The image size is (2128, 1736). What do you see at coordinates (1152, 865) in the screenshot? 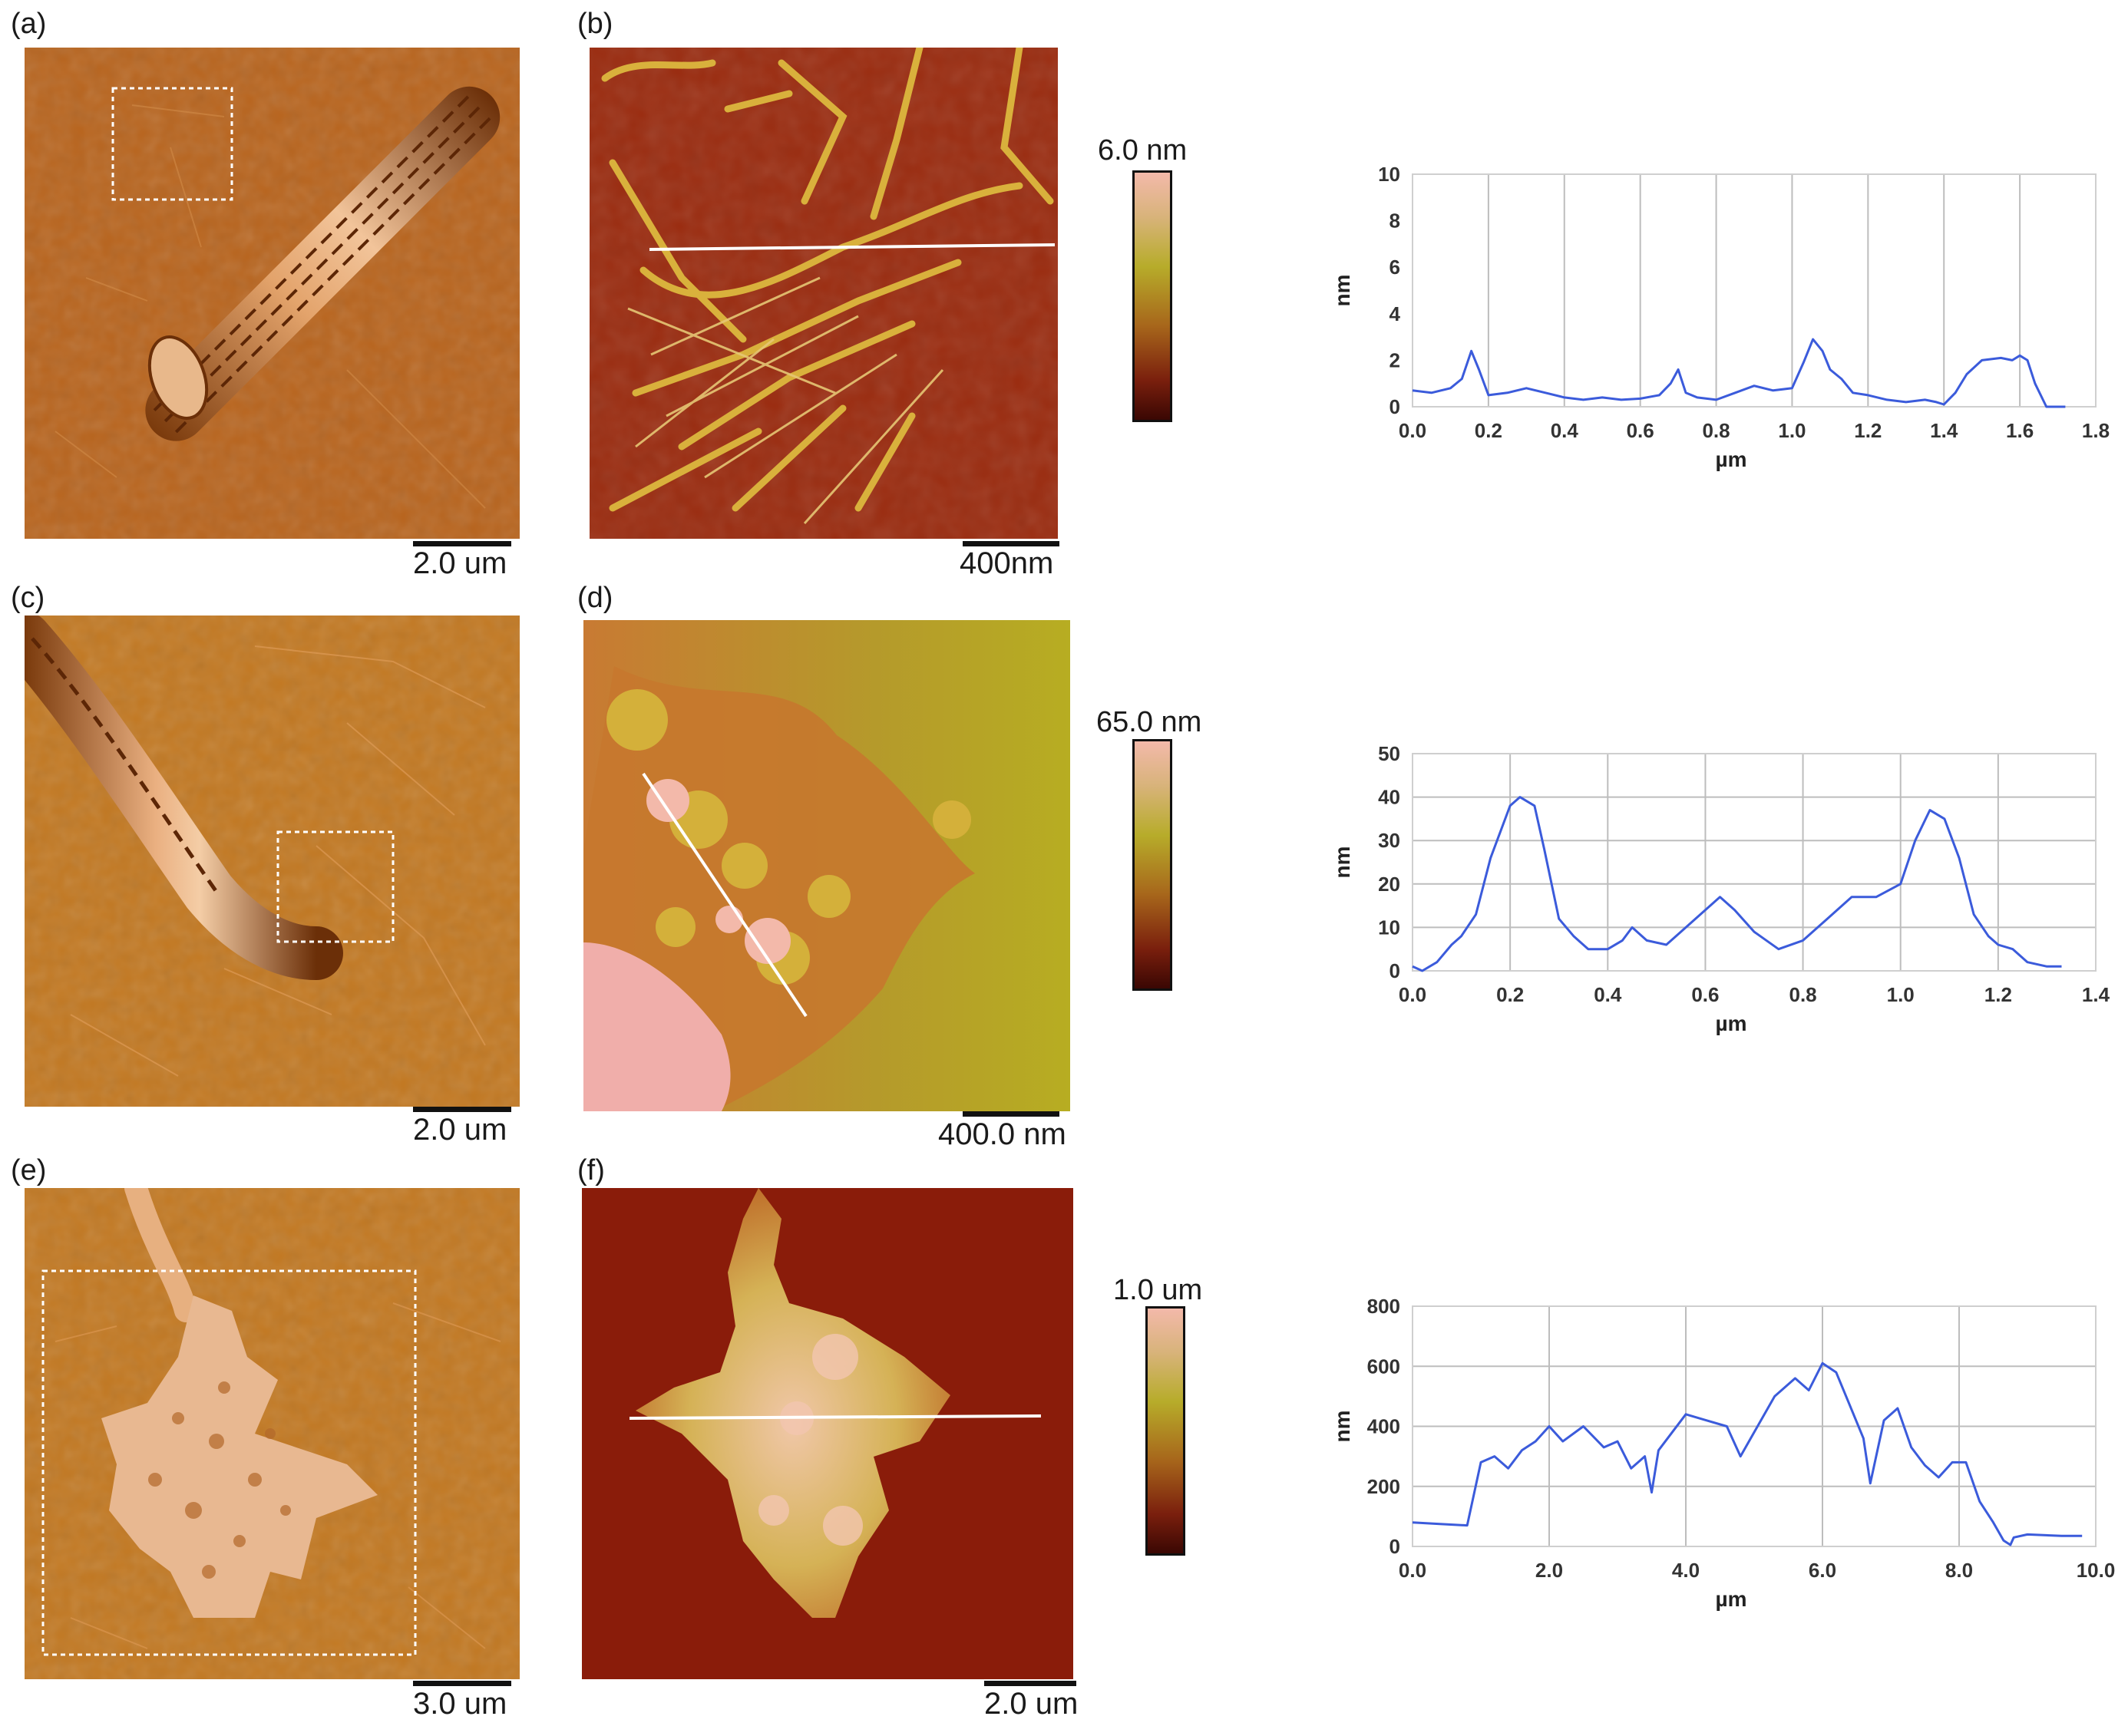
I see `colorbar-d` at bounding box center [1152, 865].